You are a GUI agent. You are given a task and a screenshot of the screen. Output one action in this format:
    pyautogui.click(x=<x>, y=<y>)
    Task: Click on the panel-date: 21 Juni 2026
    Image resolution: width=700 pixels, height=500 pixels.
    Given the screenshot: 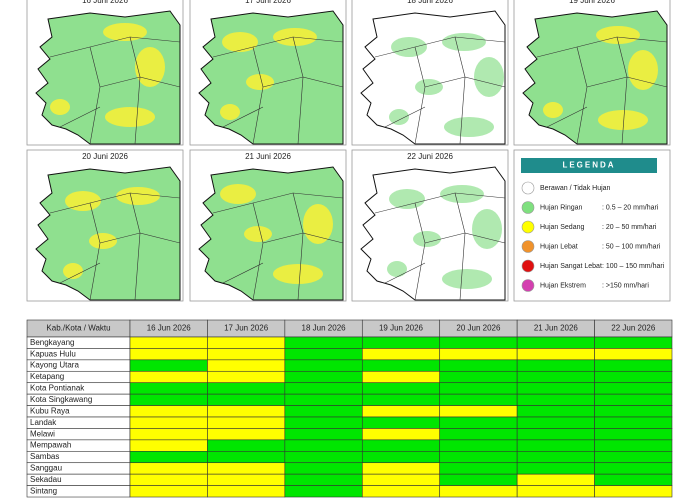 What is the action you would take?
    pyautogui.click(x=268, y=156)
    